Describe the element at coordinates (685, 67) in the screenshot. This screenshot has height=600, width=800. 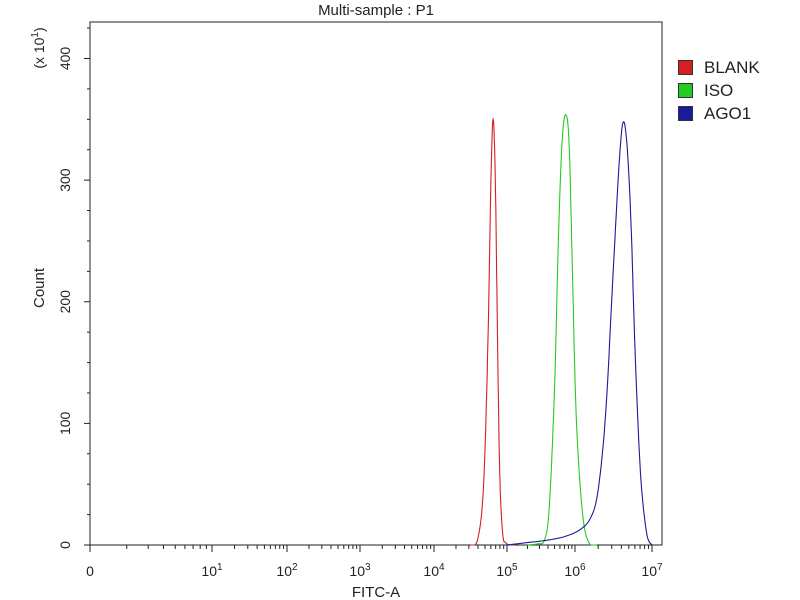
I see `legend-swatch-blank` at that location.